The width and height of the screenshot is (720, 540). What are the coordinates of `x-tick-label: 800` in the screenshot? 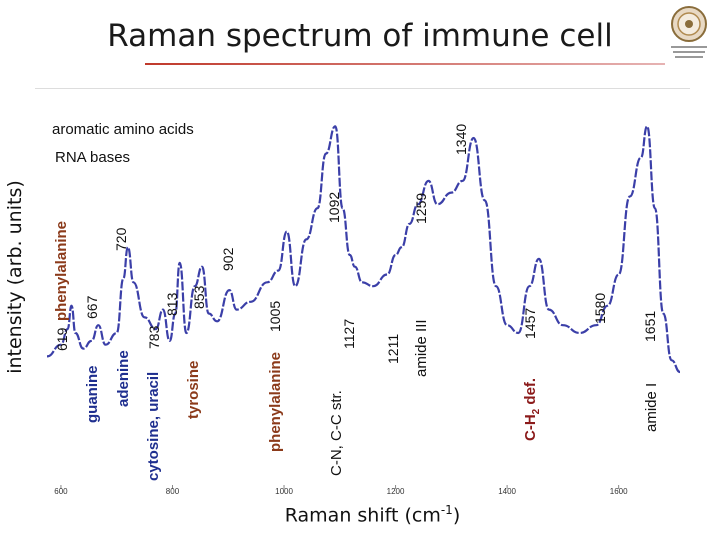 It's located at (173, 491).